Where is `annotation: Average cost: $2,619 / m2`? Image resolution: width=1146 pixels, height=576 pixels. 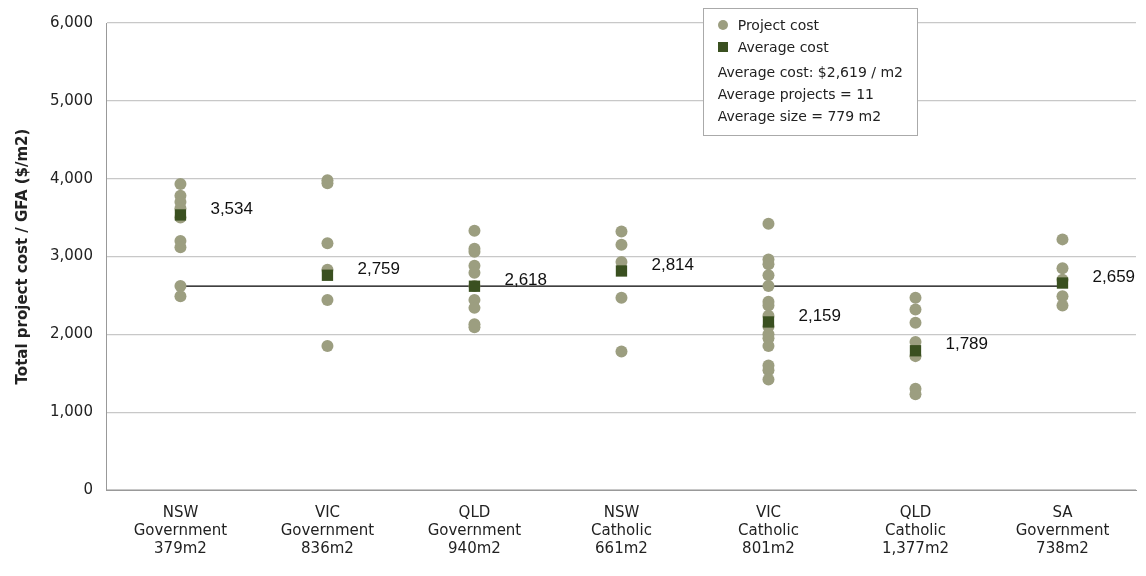
annotation: Average cost: $2,619 / m2 is located at coordinates (810, 72).